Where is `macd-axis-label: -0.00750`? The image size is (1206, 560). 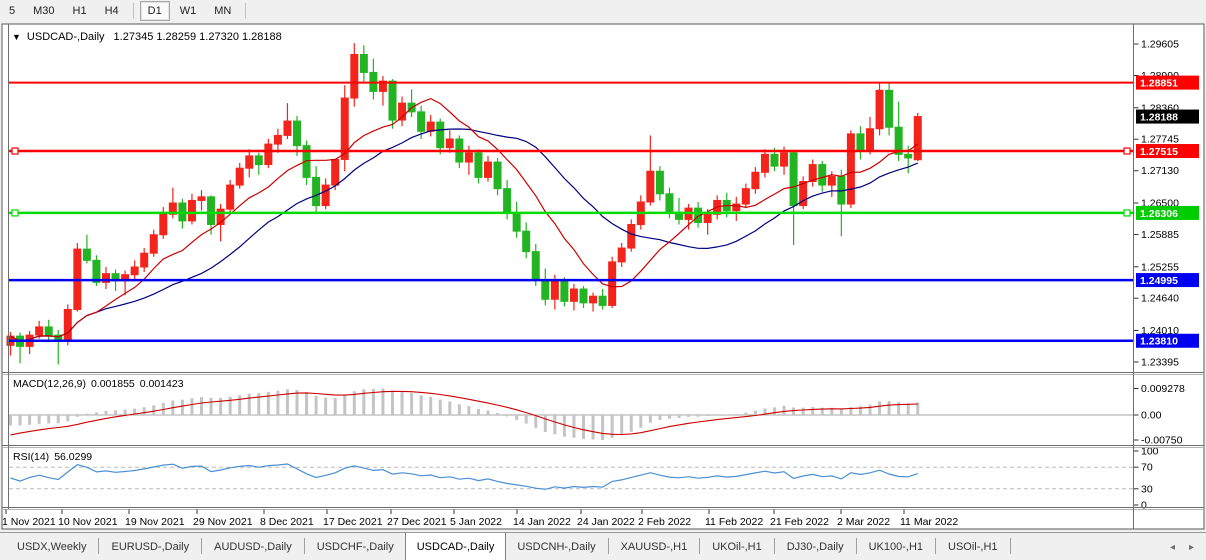
macd-axis-label: -0.00750 is located at coordinates (1162, 441).